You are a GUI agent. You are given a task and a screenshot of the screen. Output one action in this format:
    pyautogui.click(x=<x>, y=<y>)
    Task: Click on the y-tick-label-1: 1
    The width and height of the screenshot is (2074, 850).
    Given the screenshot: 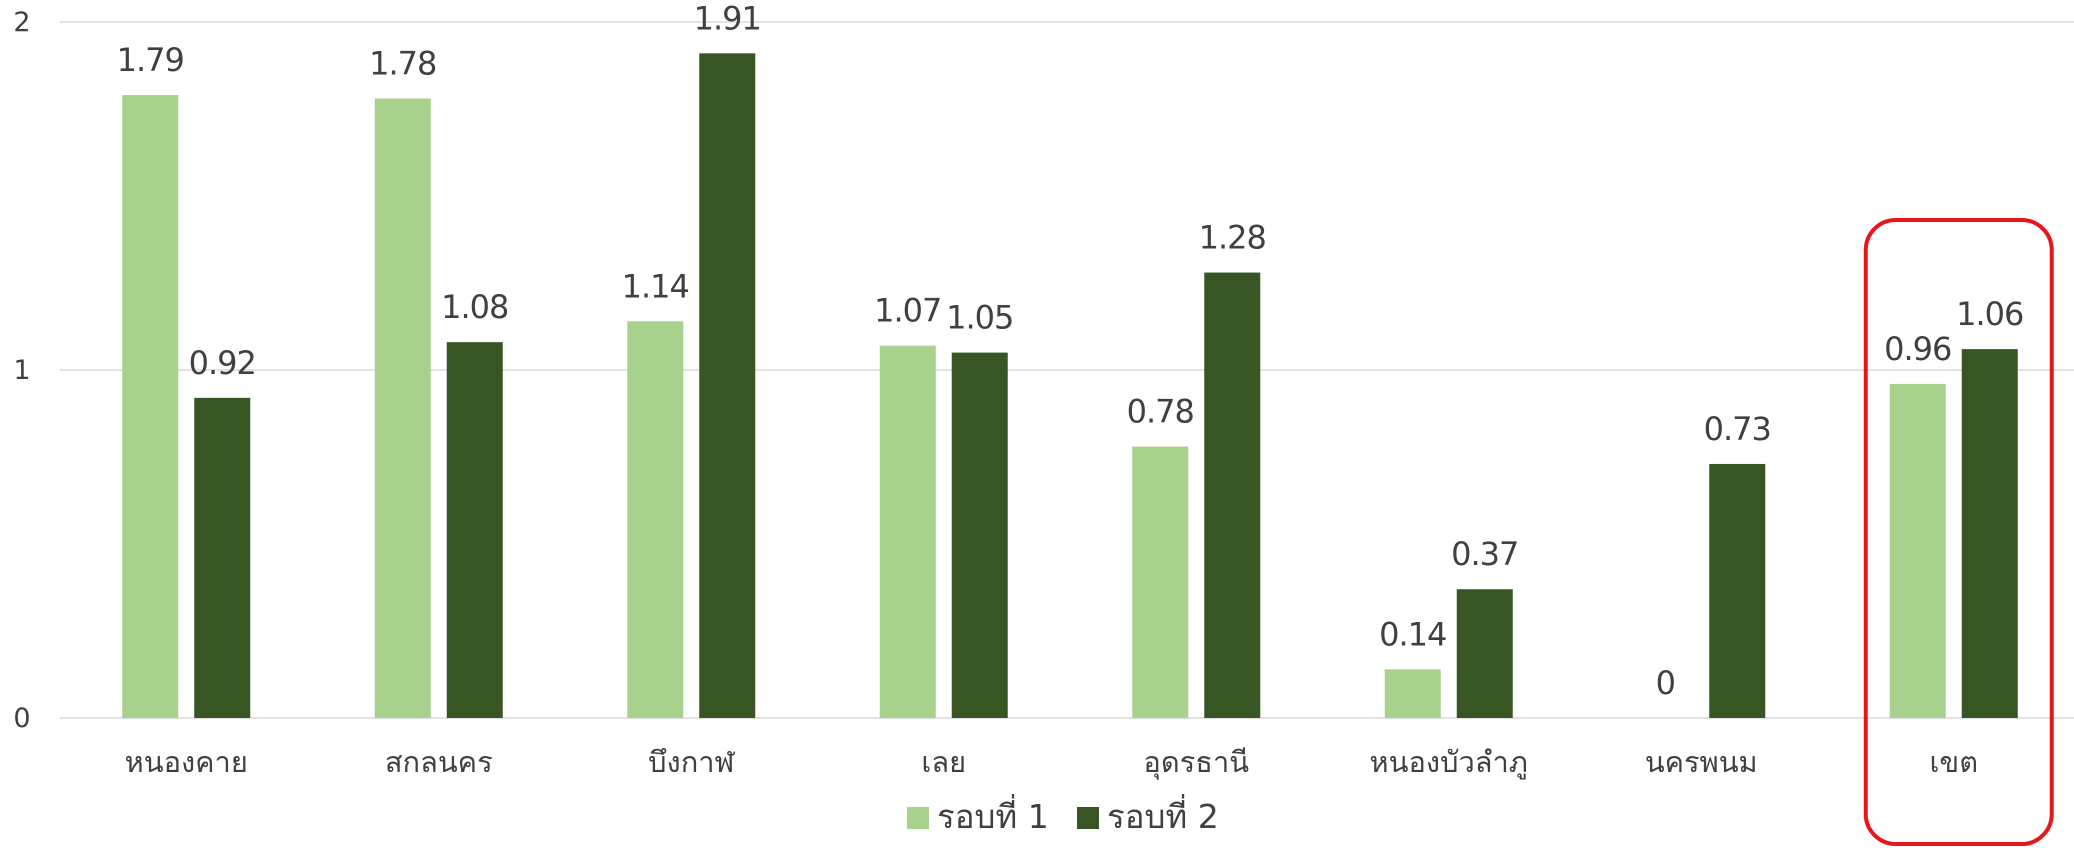 What is the action you would take?
    pyautogui.click(x=21, y=370)
    